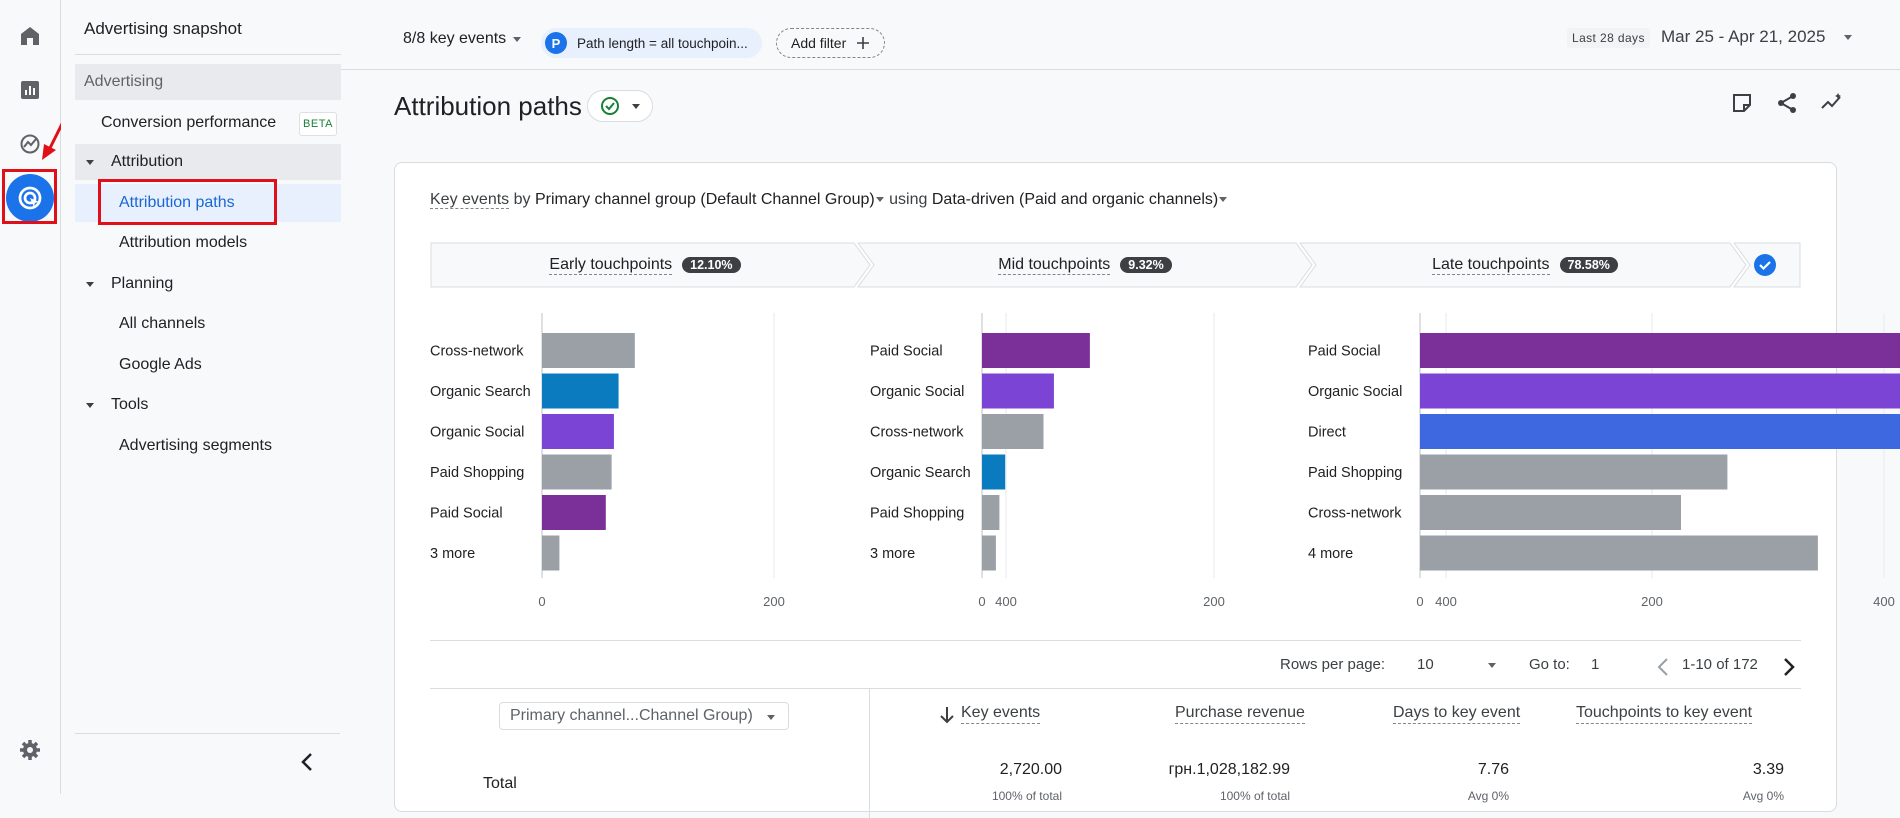 This screenshot has height=818, width=1900. I want to click on explore-icon, so click(30, 144).